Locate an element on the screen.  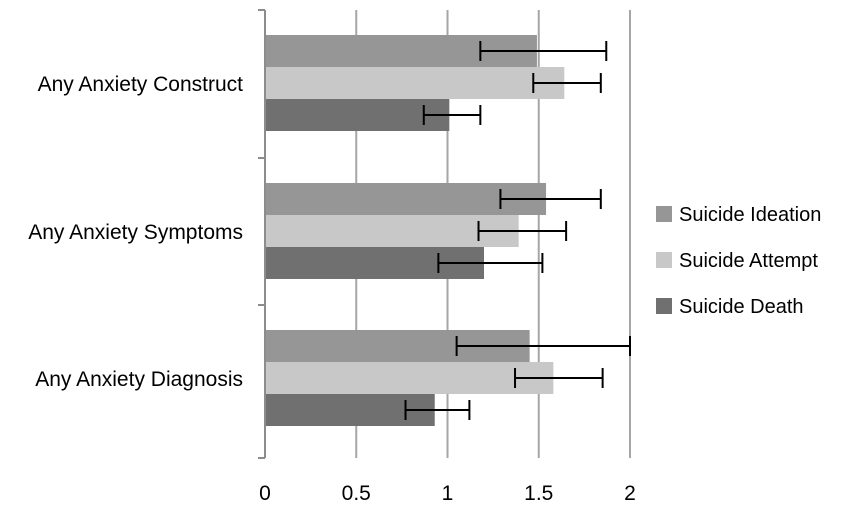
legend-label: Suicide Death is located at coordinates (741, 307).